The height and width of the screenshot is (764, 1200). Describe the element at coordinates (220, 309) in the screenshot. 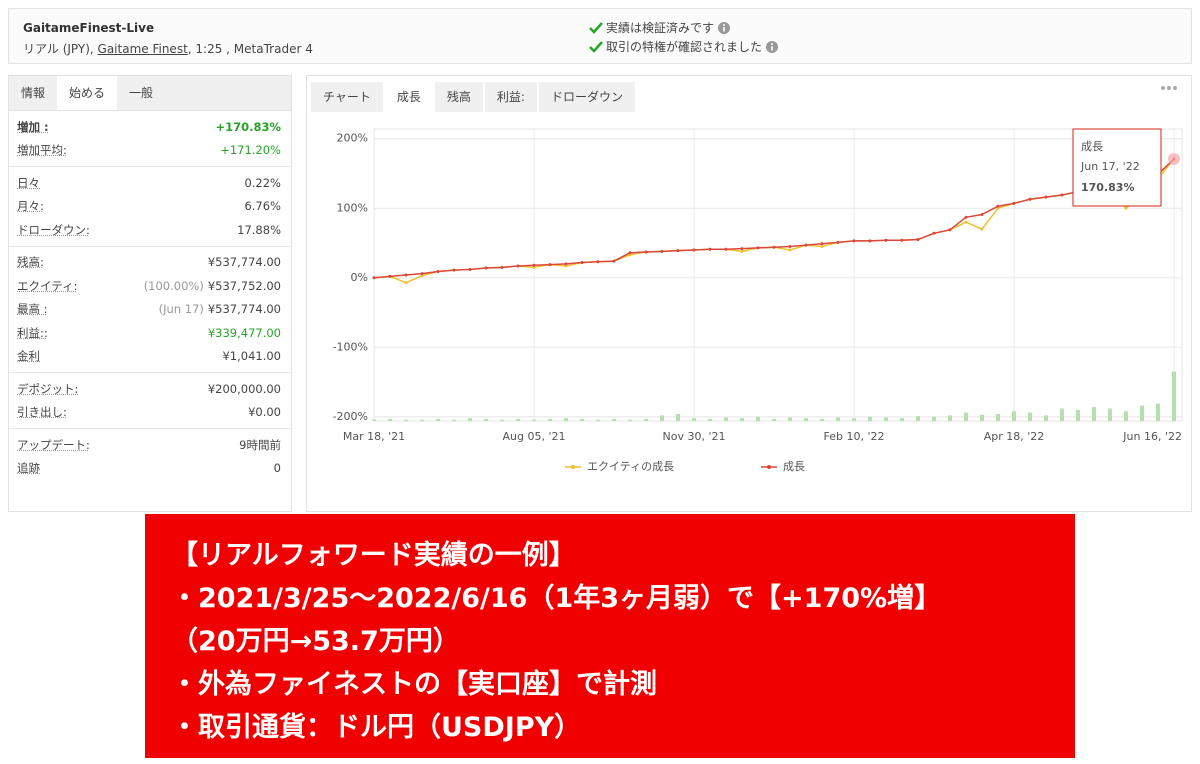

I see `stat-value-wrap: (Jun 17) ¥537,774.00` at that location.